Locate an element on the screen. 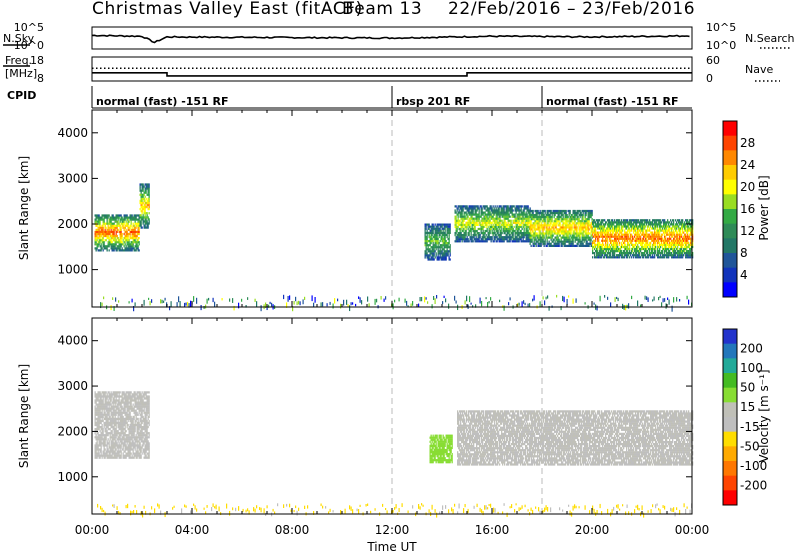  cpid-segment-label: normal (fast) -151 RF is located at coordinates (612, 101).